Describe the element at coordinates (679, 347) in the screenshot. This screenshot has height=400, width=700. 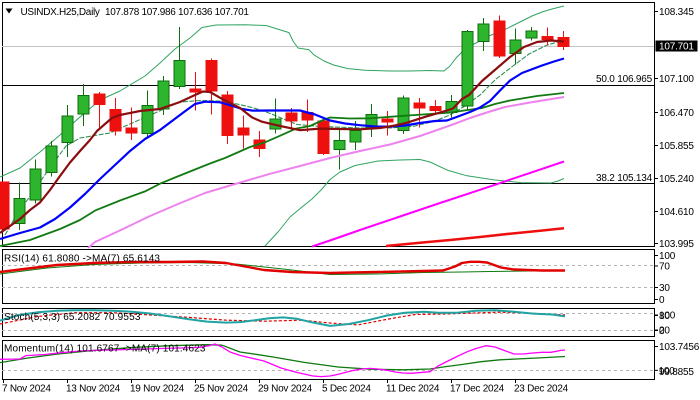
I see `svg-text: 103.7456` at that location.